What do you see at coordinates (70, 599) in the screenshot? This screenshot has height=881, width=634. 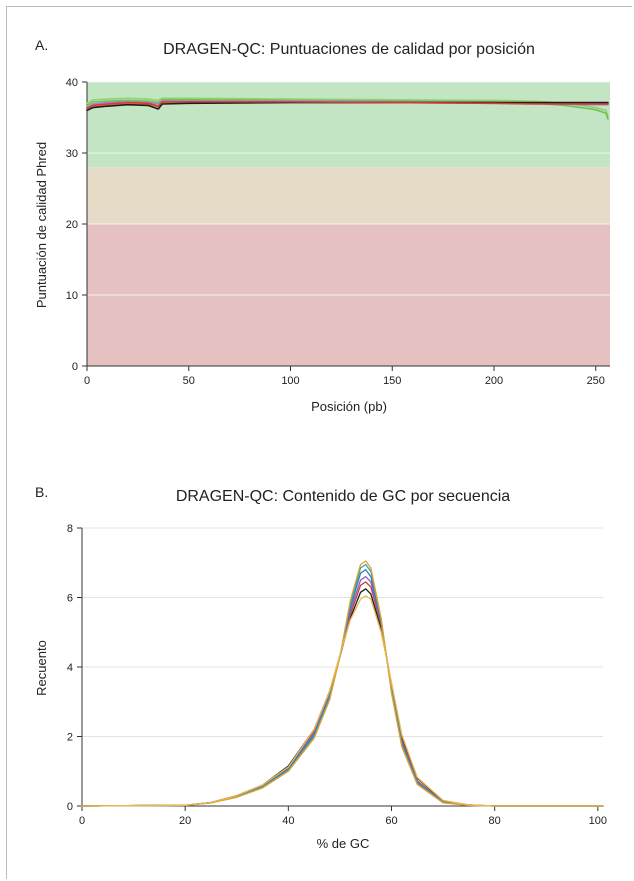 I see `y-tick-label: 6` at bounding box center [70, 599].